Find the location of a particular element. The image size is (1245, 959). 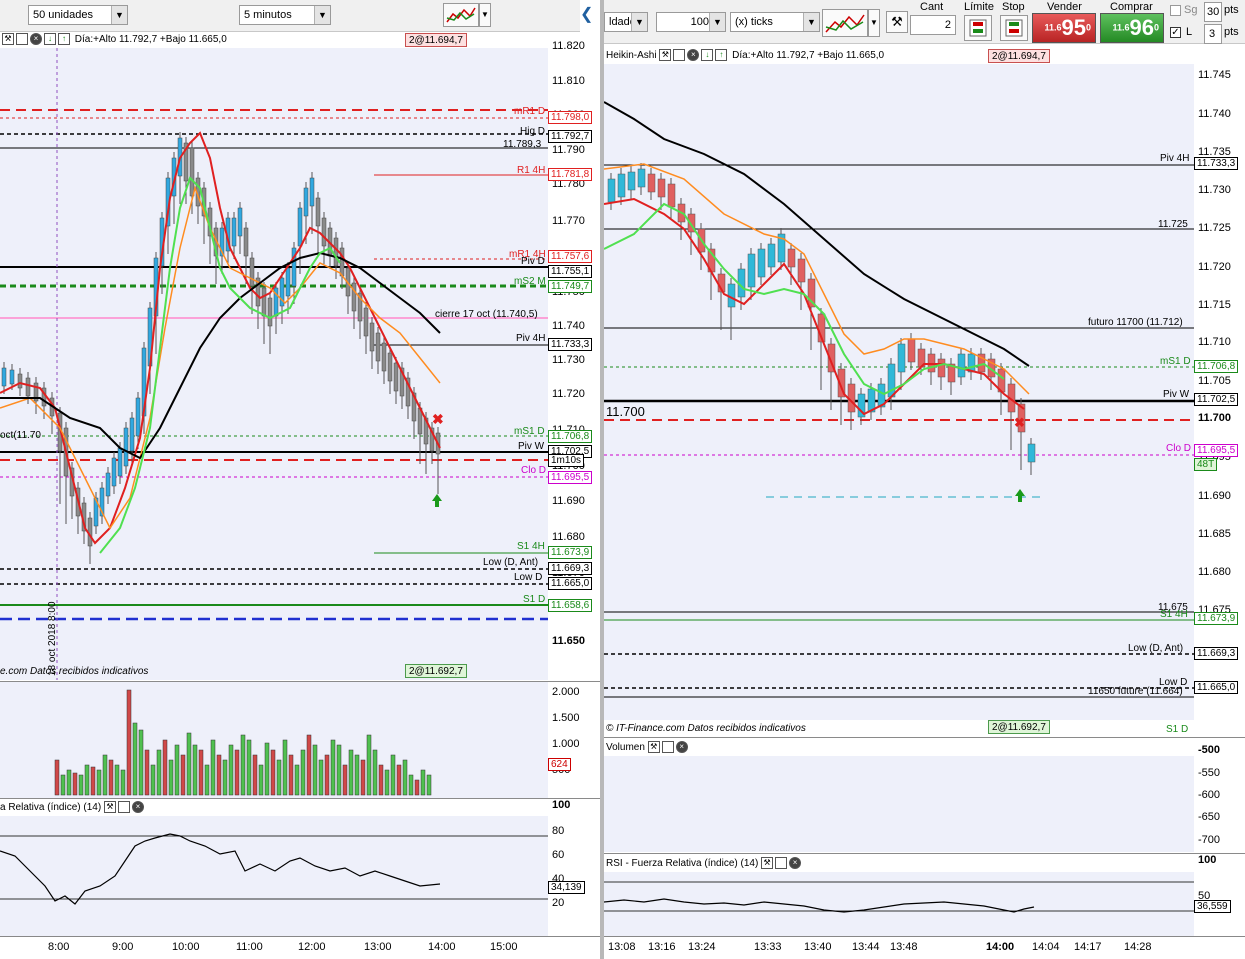

time-axis-label: 14:00 is located at coordinates (442, 947).